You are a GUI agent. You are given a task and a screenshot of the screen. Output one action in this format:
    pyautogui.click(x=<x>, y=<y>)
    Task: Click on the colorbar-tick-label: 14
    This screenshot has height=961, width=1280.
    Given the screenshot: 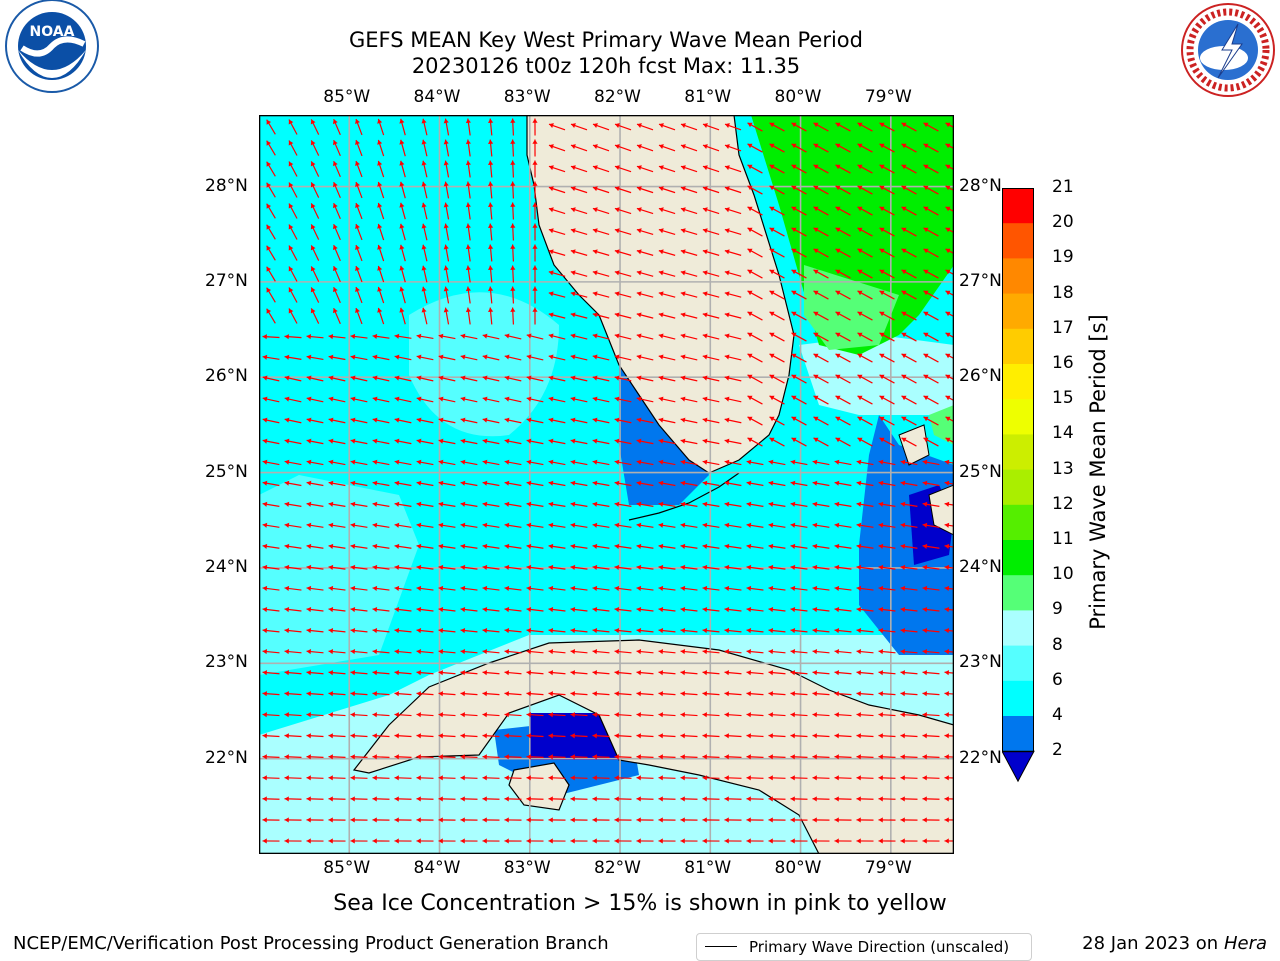 What is the action you would take?
    pyautogui.click(x=1063, y=433)
    